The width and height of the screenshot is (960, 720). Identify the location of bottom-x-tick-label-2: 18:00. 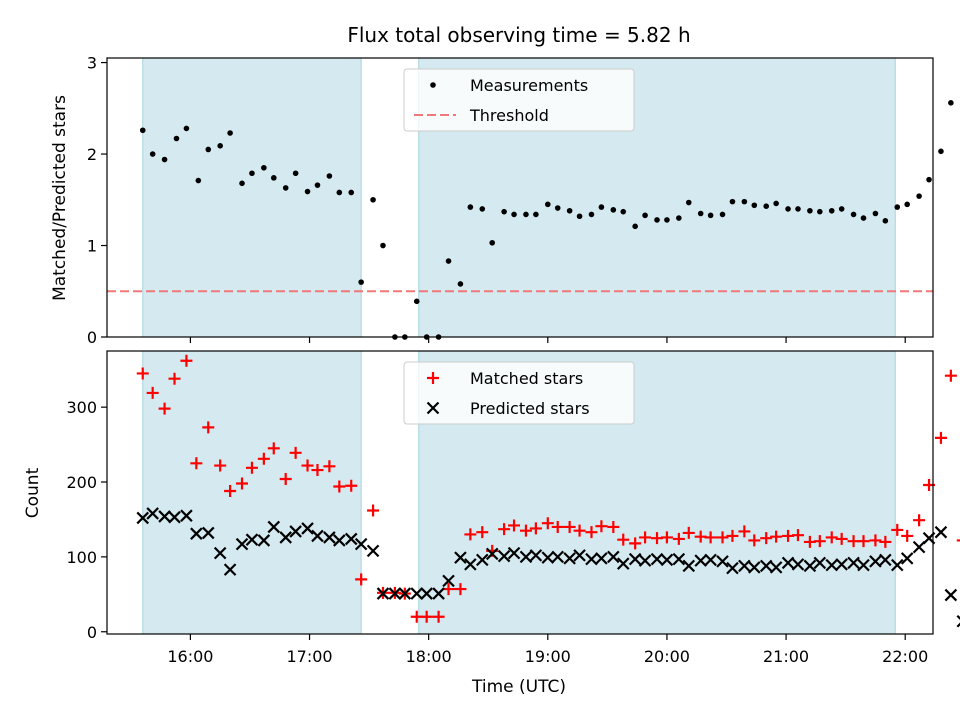
(429, 656).